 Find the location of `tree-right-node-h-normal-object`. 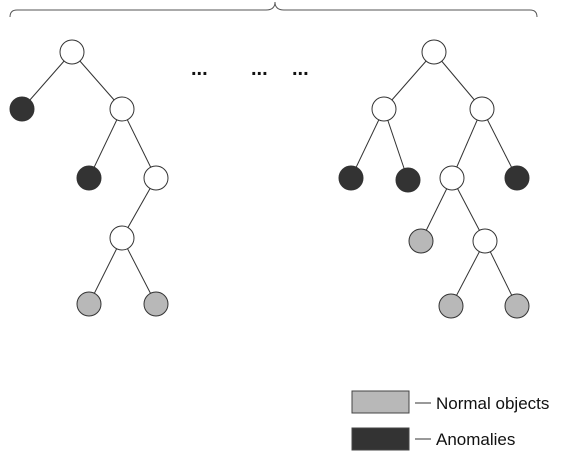

tree-right-node-h-normal-object is located at coordinates (421, 241).